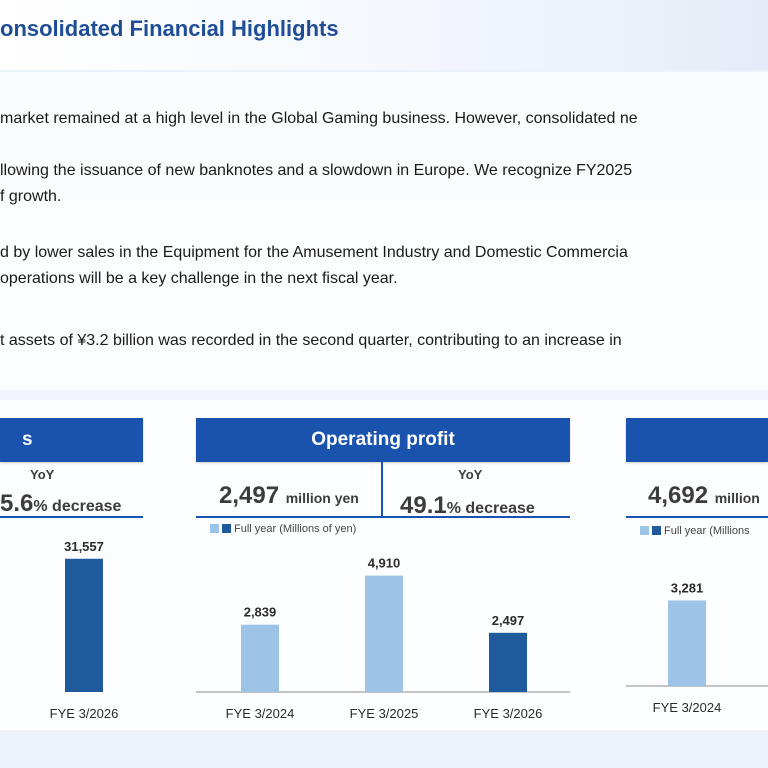  Describe the element at coordinates (470, 474) in the screenshot. I see `middle-yoy-label: YoY` at that location.